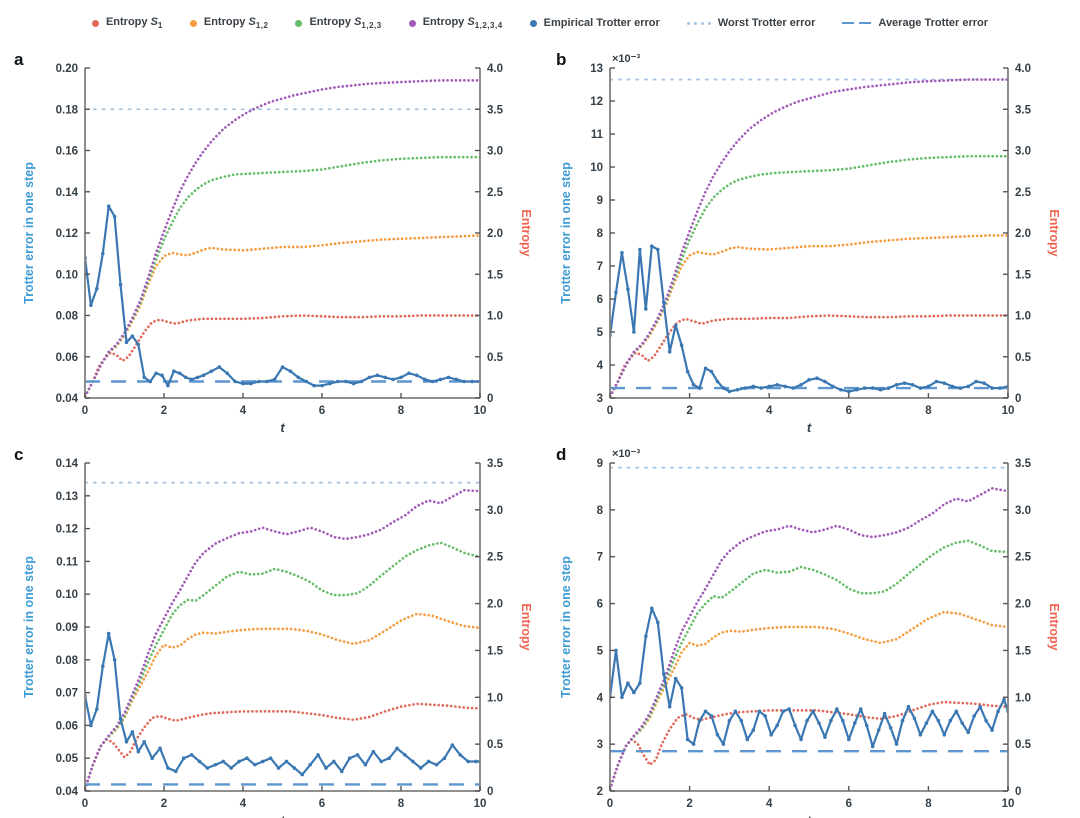 Image resolution: width=1080 pixels, height=818 pixels. I want to click on svg-text: 0.06, so click(67, 358).